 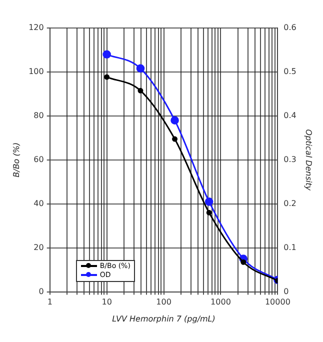 What do you see at coordinates (290, 159) in the screenshot?
I see `y2-tick-label: 0.3` at bounding box center [290, 159].